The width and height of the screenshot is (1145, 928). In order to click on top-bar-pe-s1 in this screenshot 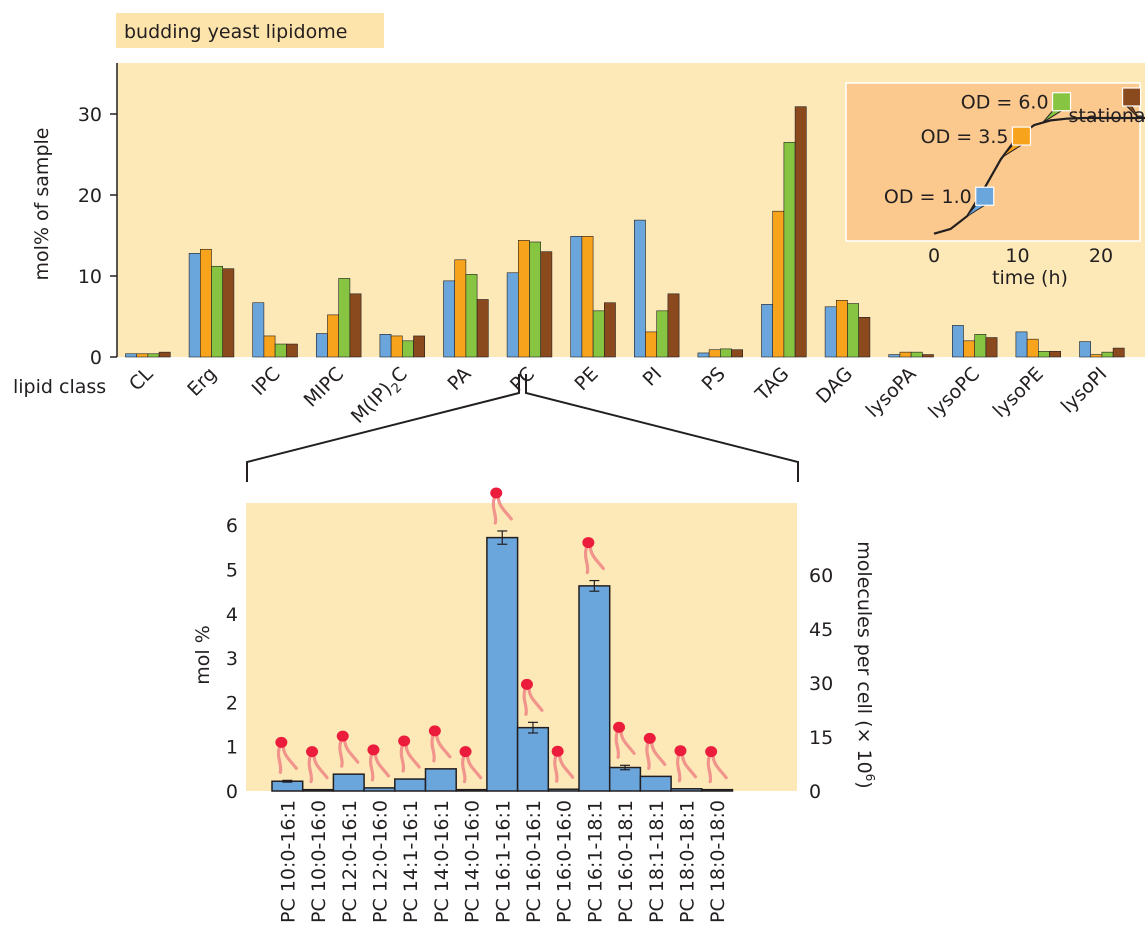, I will do `click(576, 297)`.